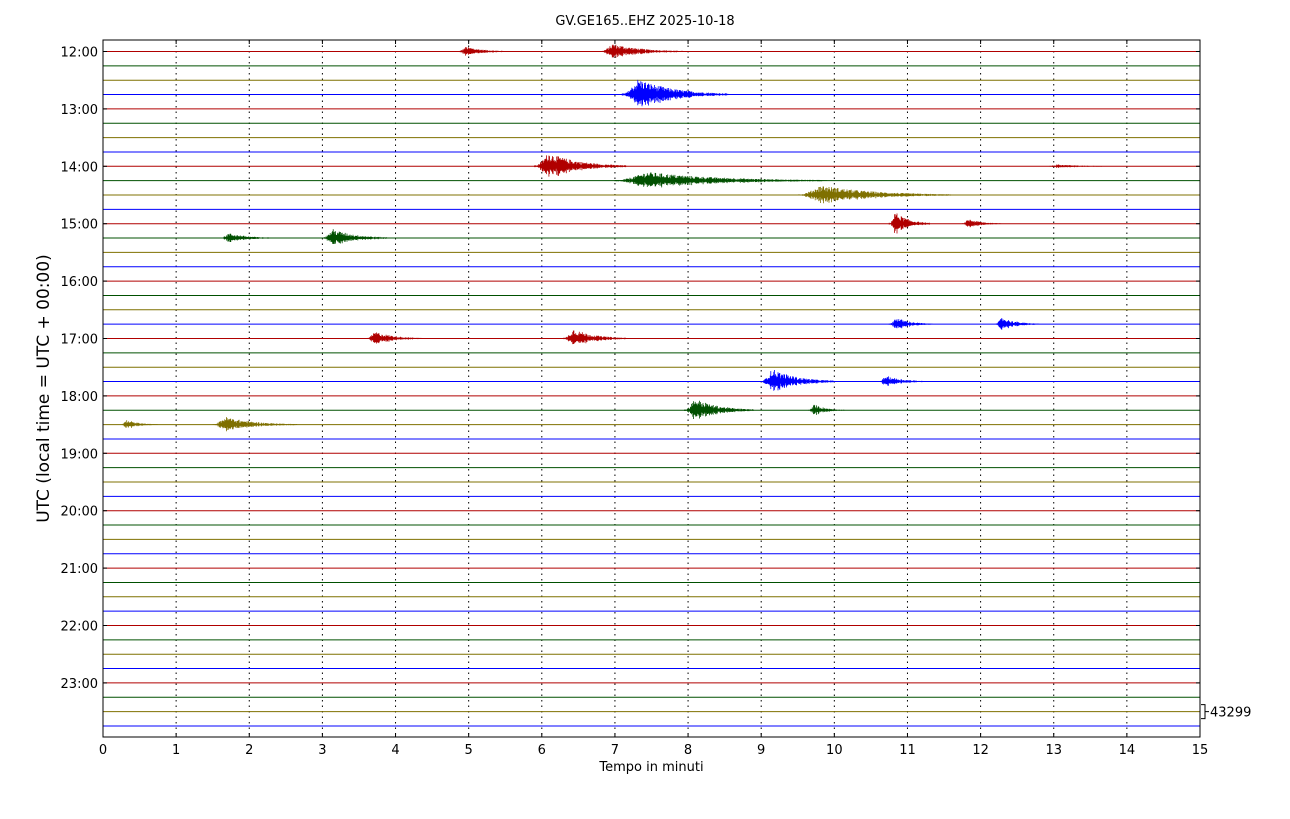 This screenshot has height=819, width=1290. What do you see at coordinates (79, 569) in the screenshot?
I see `y-tick-label: 21:00` at bounding box center [79, 569].